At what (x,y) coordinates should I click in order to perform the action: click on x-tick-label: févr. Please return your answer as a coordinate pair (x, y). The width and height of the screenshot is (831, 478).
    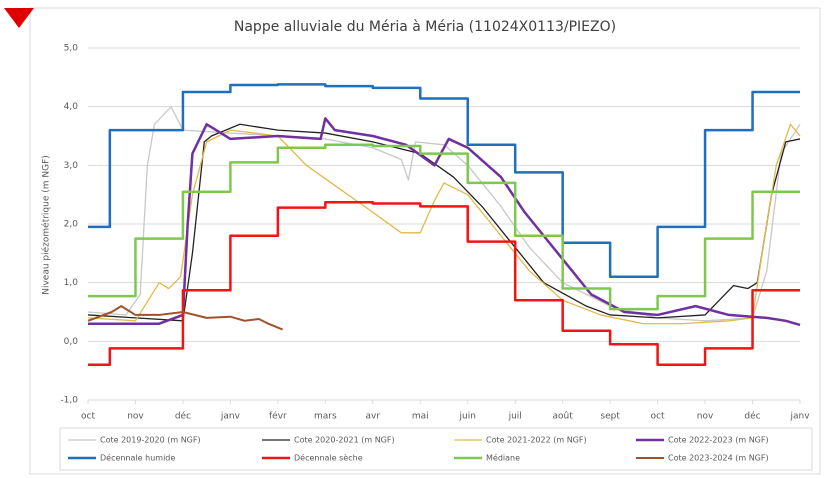
    Looking at the image, I should click on (278, 416).